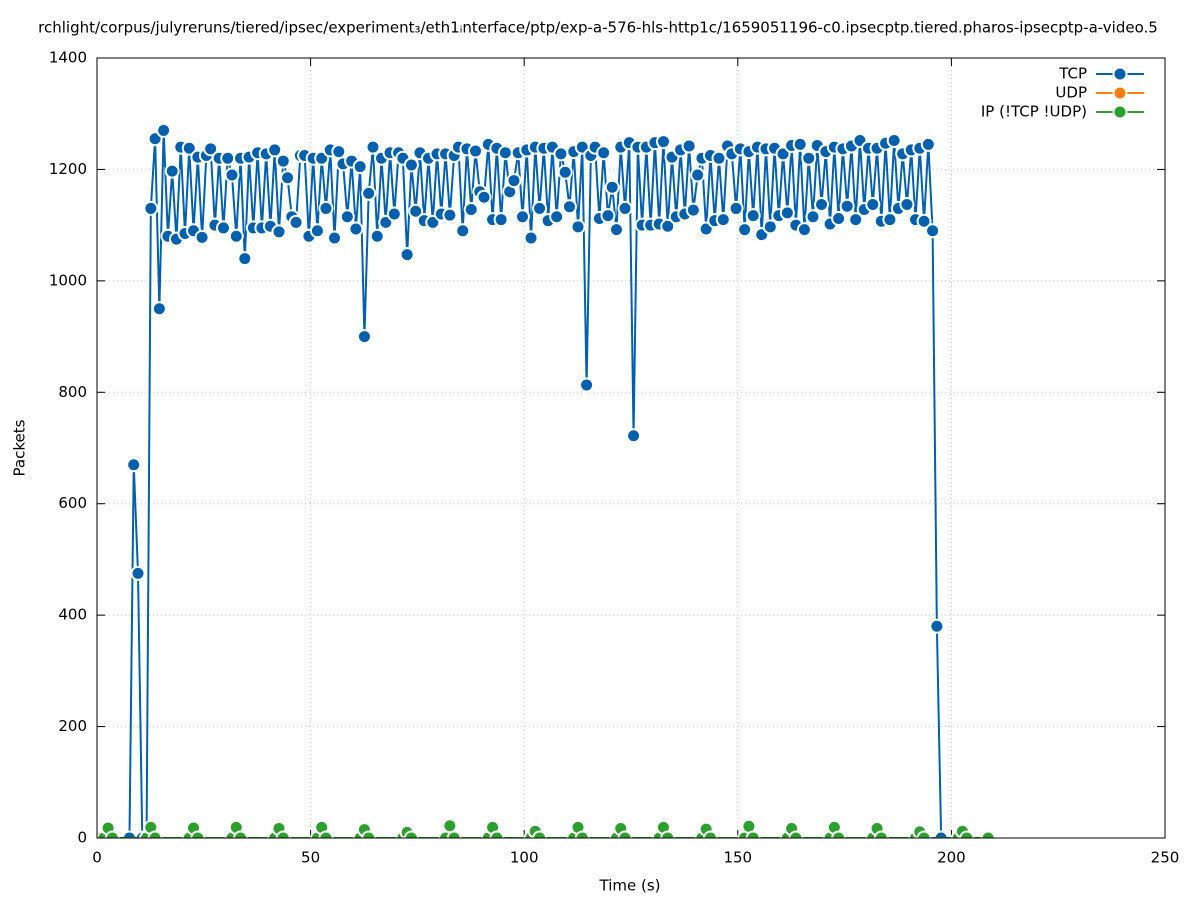  Describe the element at coordinates (72, 392) in the screenshot. I see `y-tick-label: 800` at that location.